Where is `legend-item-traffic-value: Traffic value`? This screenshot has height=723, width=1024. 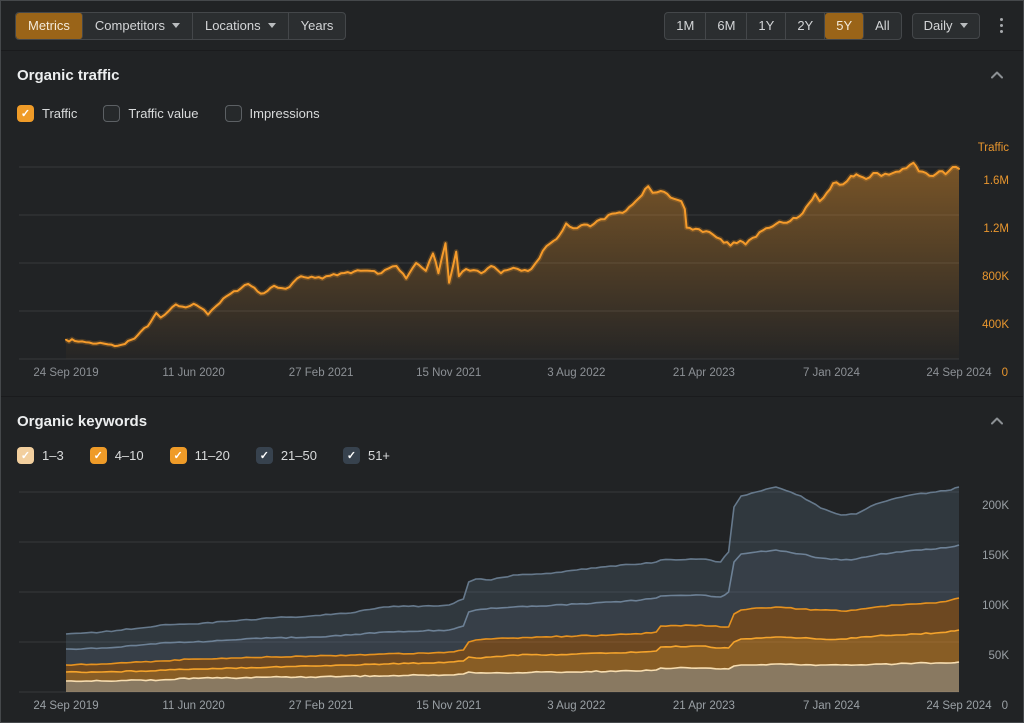 legend-item-traffic-value: Traffic value is located at coordinates (151, 113).